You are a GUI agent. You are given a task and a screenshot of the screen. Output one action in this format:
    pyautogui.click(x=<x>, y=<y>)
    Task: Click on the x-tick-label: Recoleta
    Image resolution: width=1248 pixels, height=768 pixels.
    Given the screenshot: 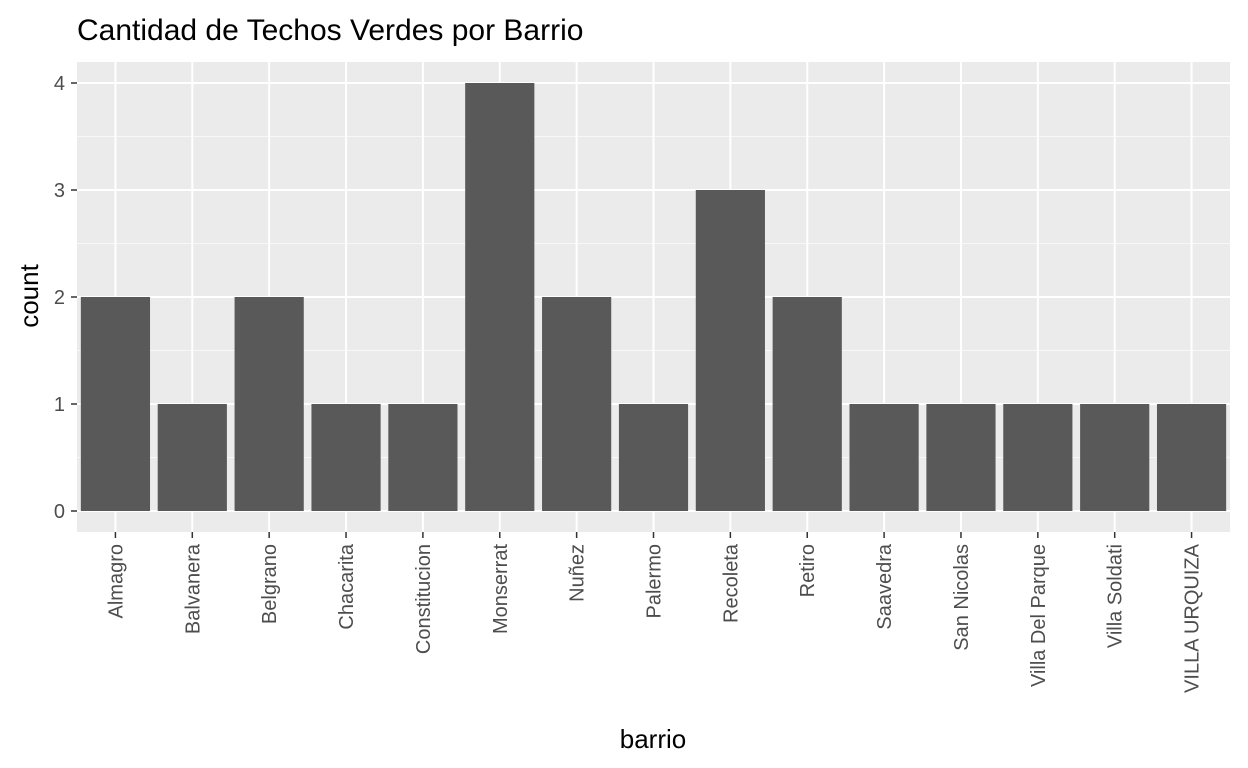 What is the action you would take?
    pyautogui.click(x=731, y=583)
    